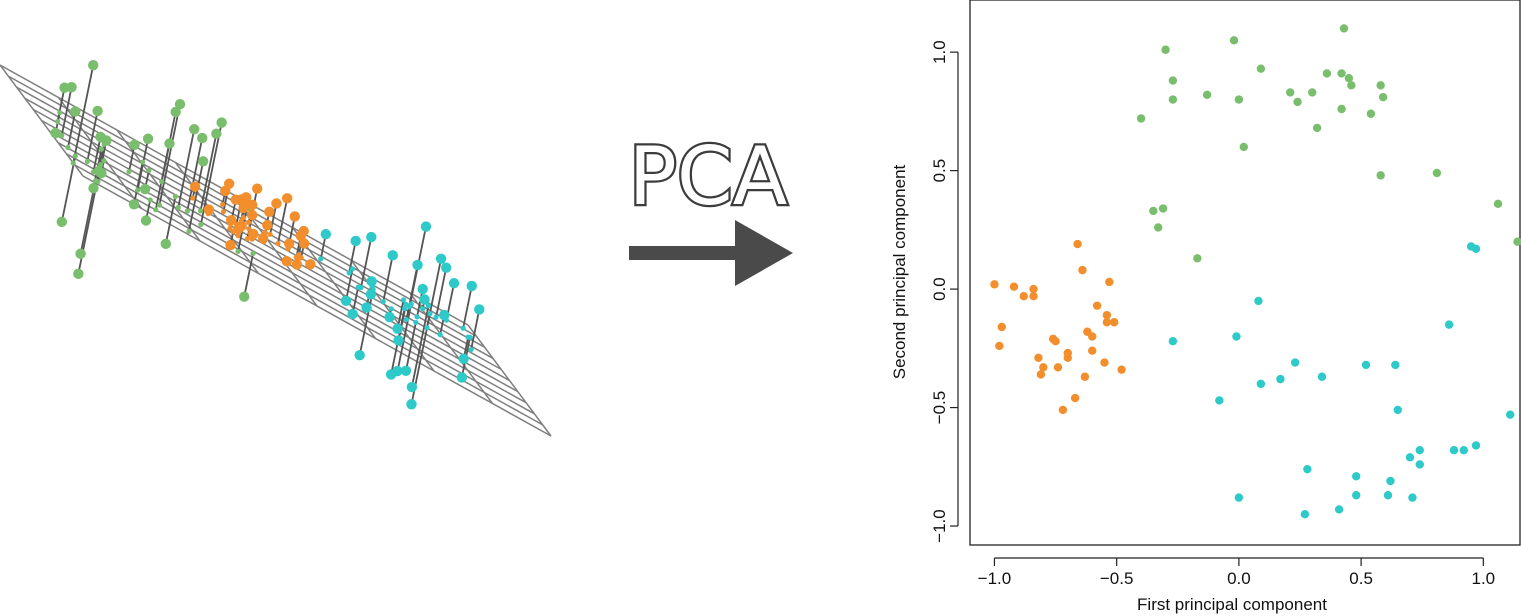 This screenshot has width=1521, height=616. Describe the element at coordinates (764, 253) in the screenshot. I see `arrow-head` at that location.